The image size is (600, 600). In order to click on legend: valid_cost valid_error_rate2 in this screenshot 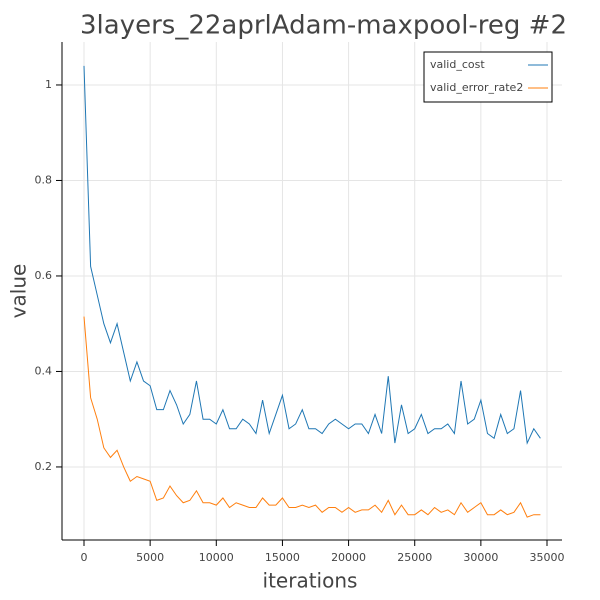, I will do `click(488, 77)`.